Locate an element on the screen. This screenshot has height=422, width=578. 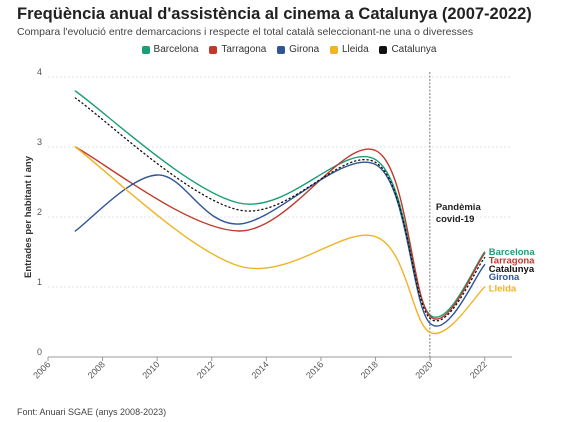
legend-item-lleida: Lleida is located at coordinates (349, 49).